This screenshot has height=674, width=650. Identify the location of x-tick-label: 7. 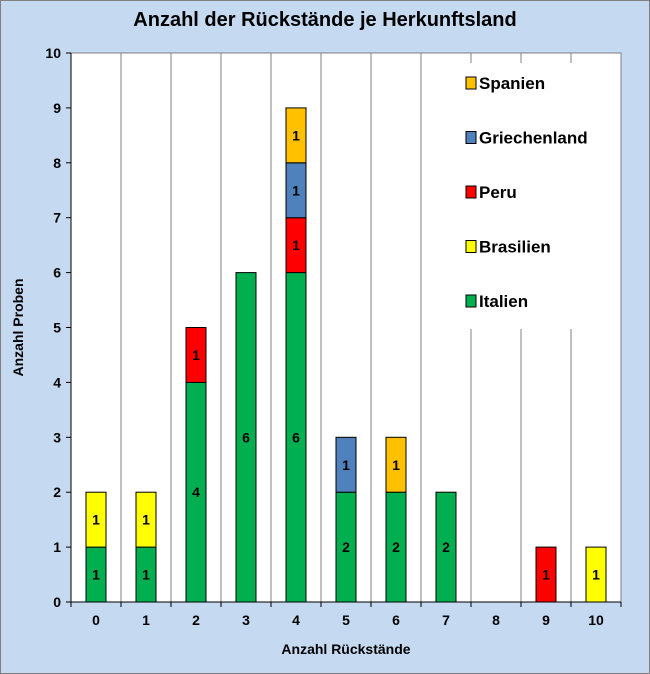
(446, 620).